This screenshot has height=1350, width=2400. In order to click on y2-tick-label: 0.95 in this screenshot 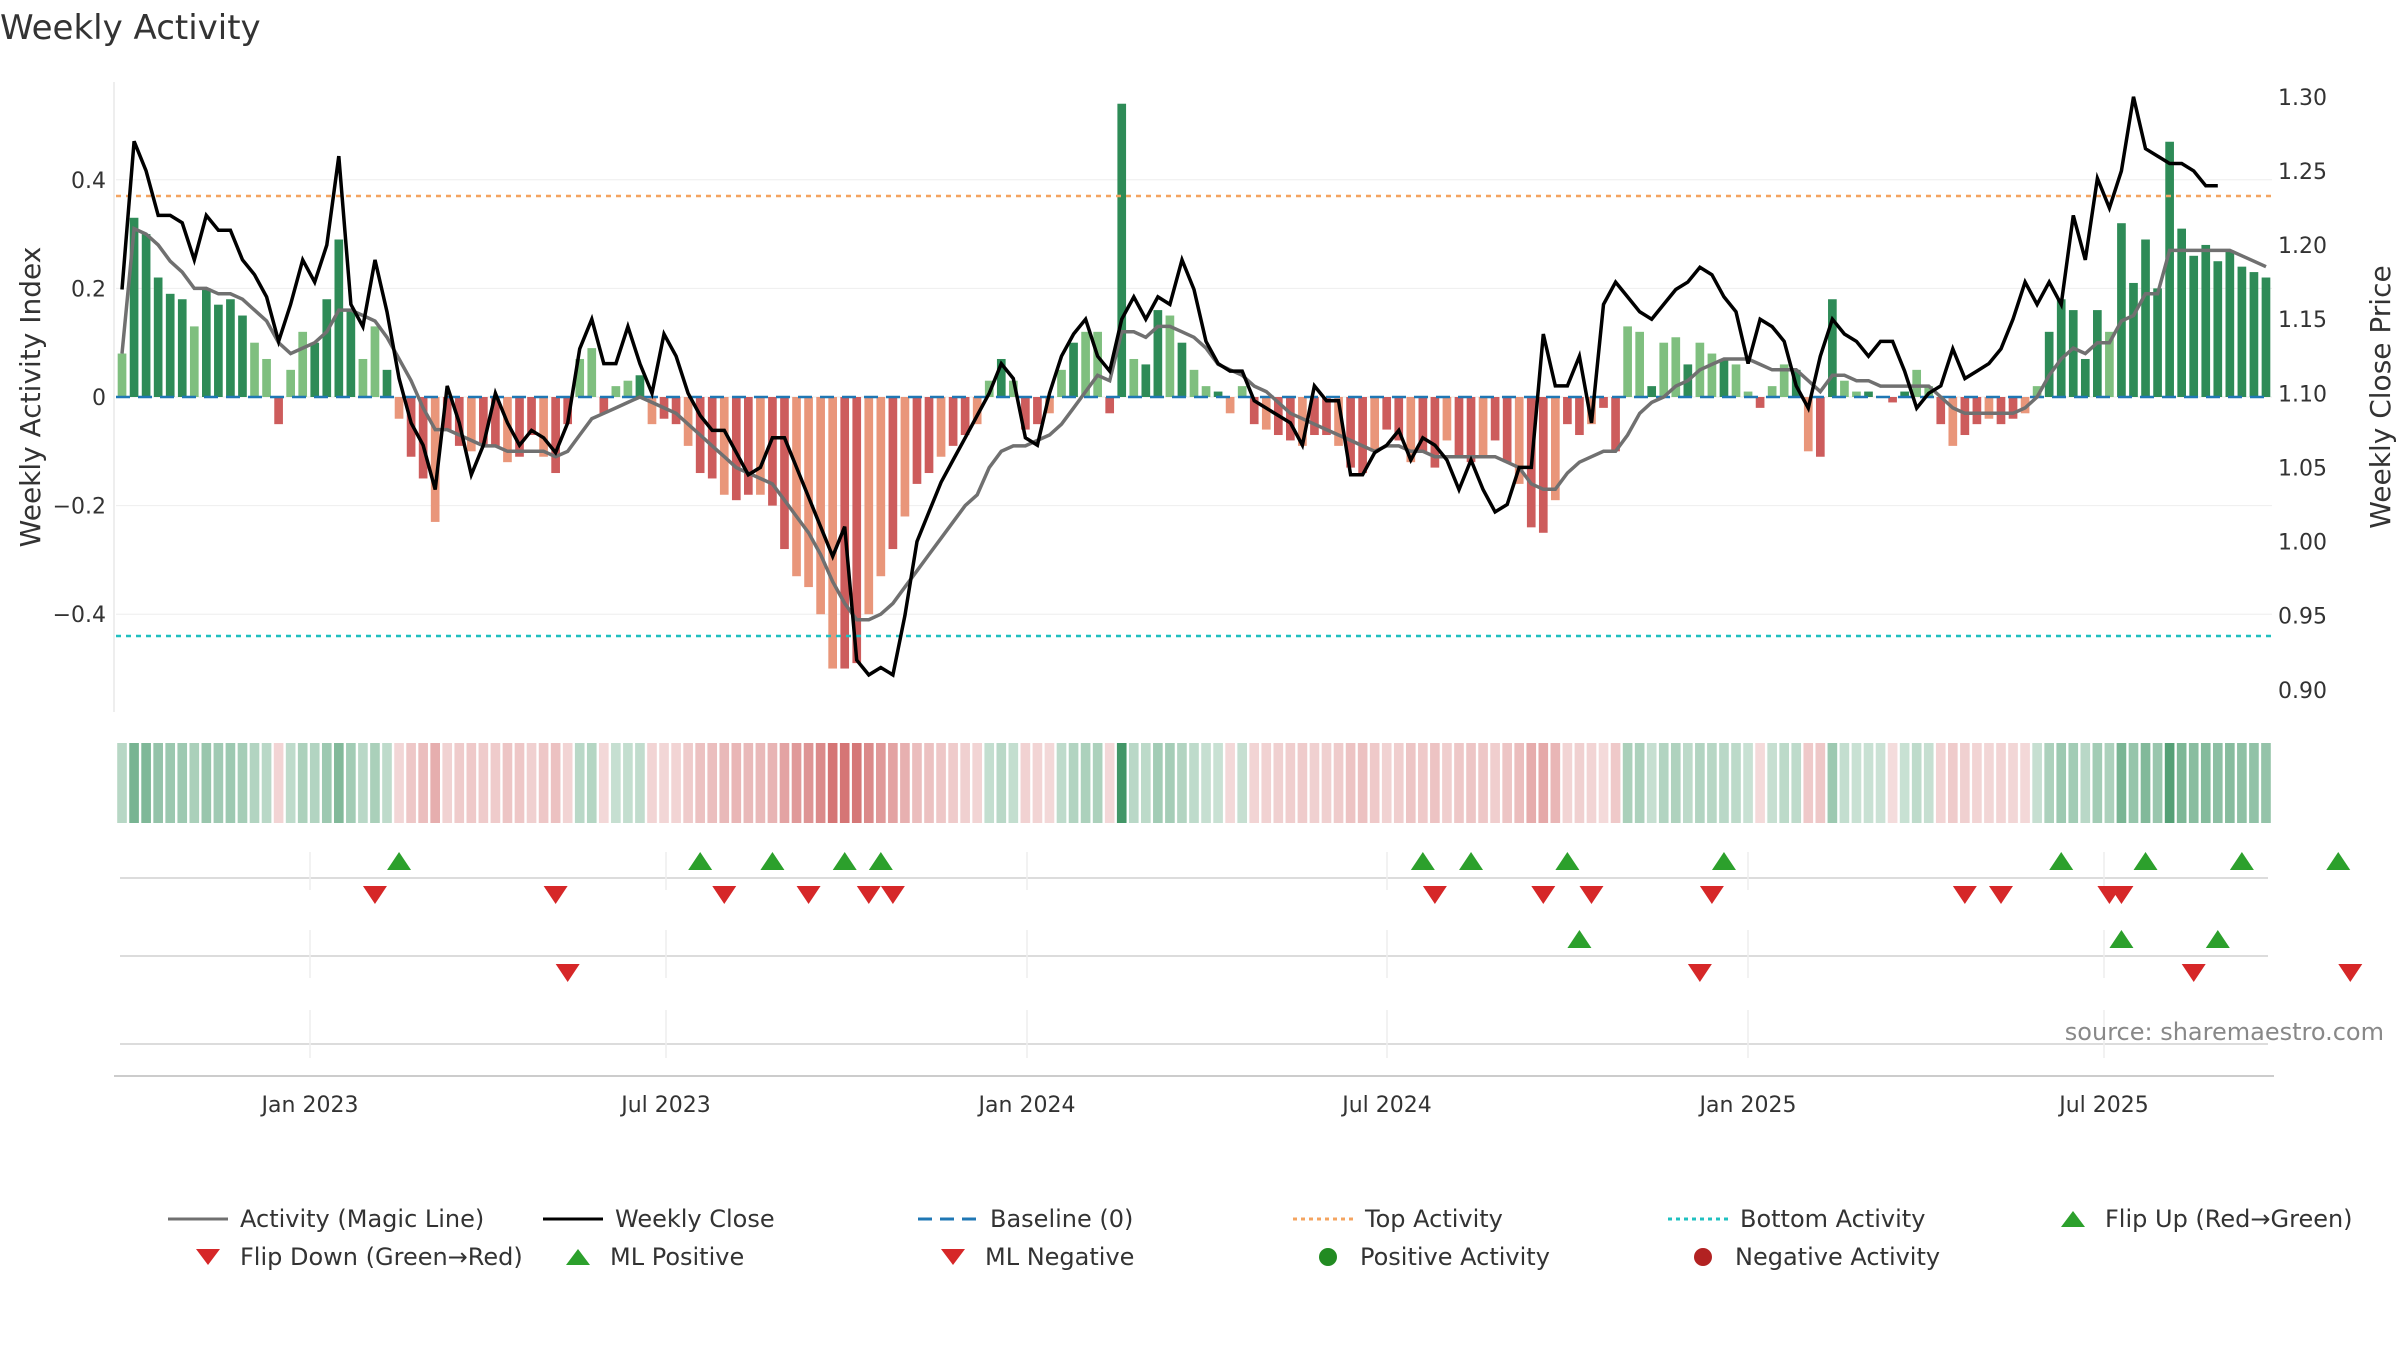, I will do `click(2302, 617)`.